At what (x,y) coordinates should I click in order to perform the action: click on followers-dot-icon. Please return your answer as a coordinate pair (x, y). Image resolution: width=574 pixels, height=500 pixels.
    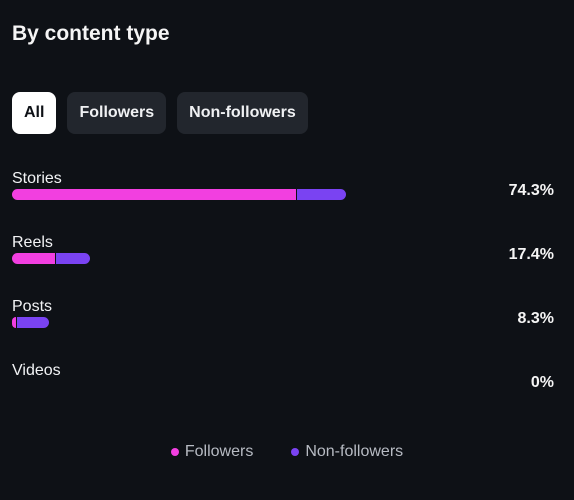
    Looking at the image, I should click on (174, 452).